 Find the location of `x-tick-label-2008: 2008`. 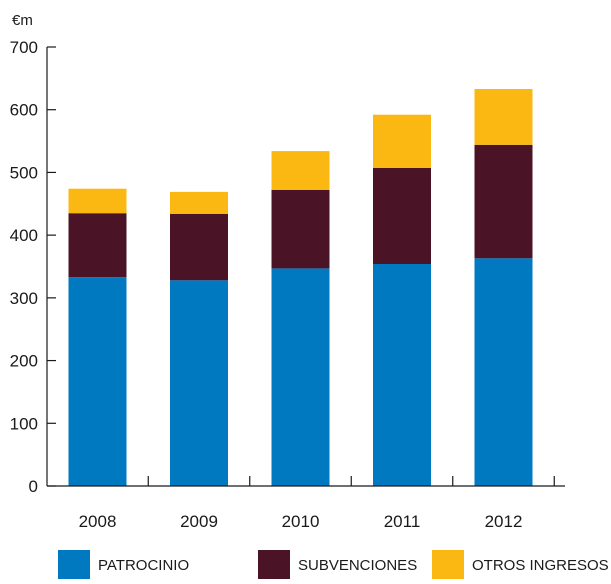

x-tick-label-2008: 2008 is located at coordinates (98, 521).